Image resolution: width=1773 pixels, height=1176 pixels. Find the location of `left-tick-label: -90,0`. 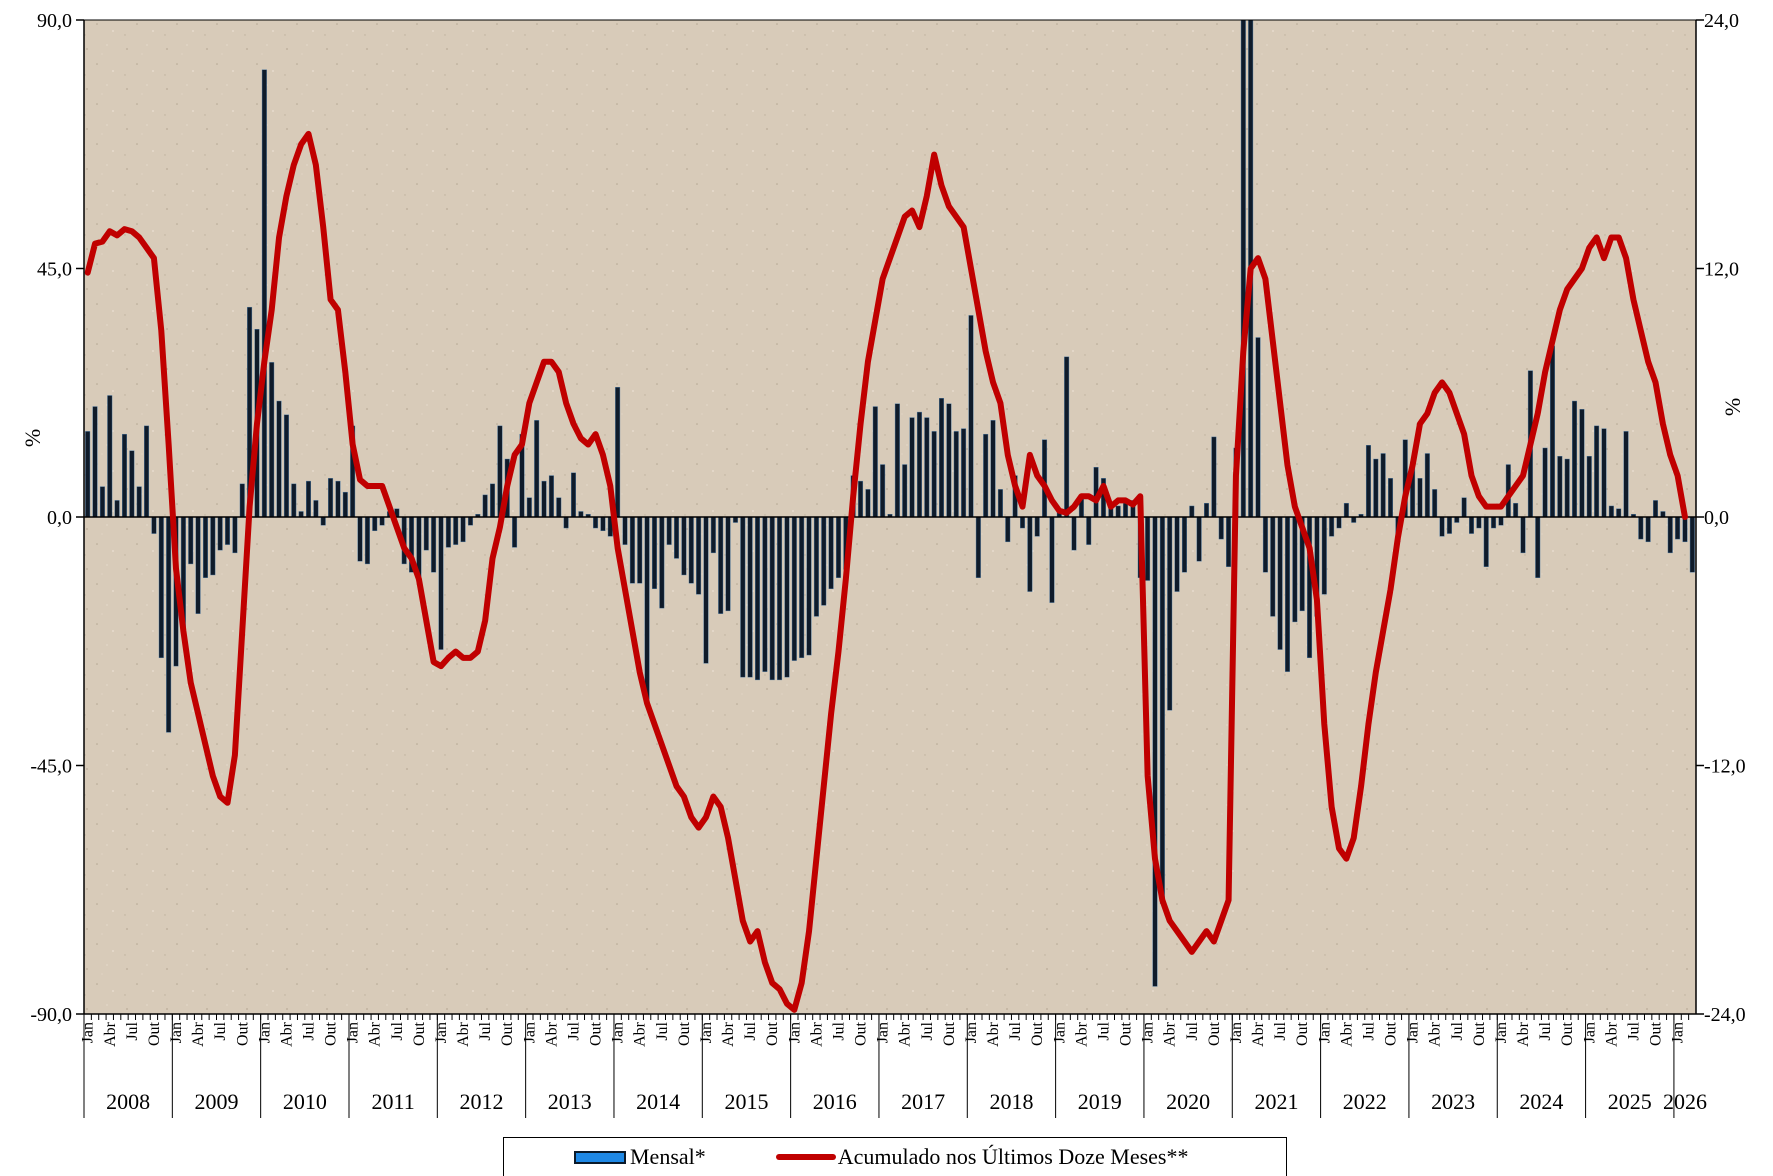

left-tick-label: -90,0 is located at coordinates (51, 1015).